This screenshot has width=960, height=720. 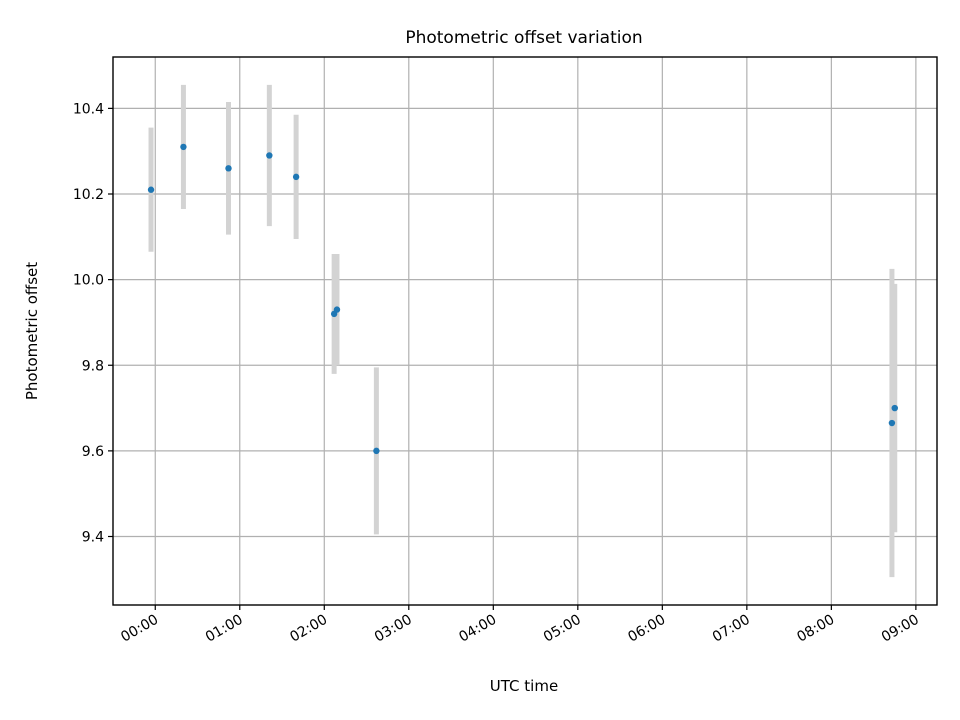 I want to click on y-tick-label: 9.6, so click(x=93, y=452).